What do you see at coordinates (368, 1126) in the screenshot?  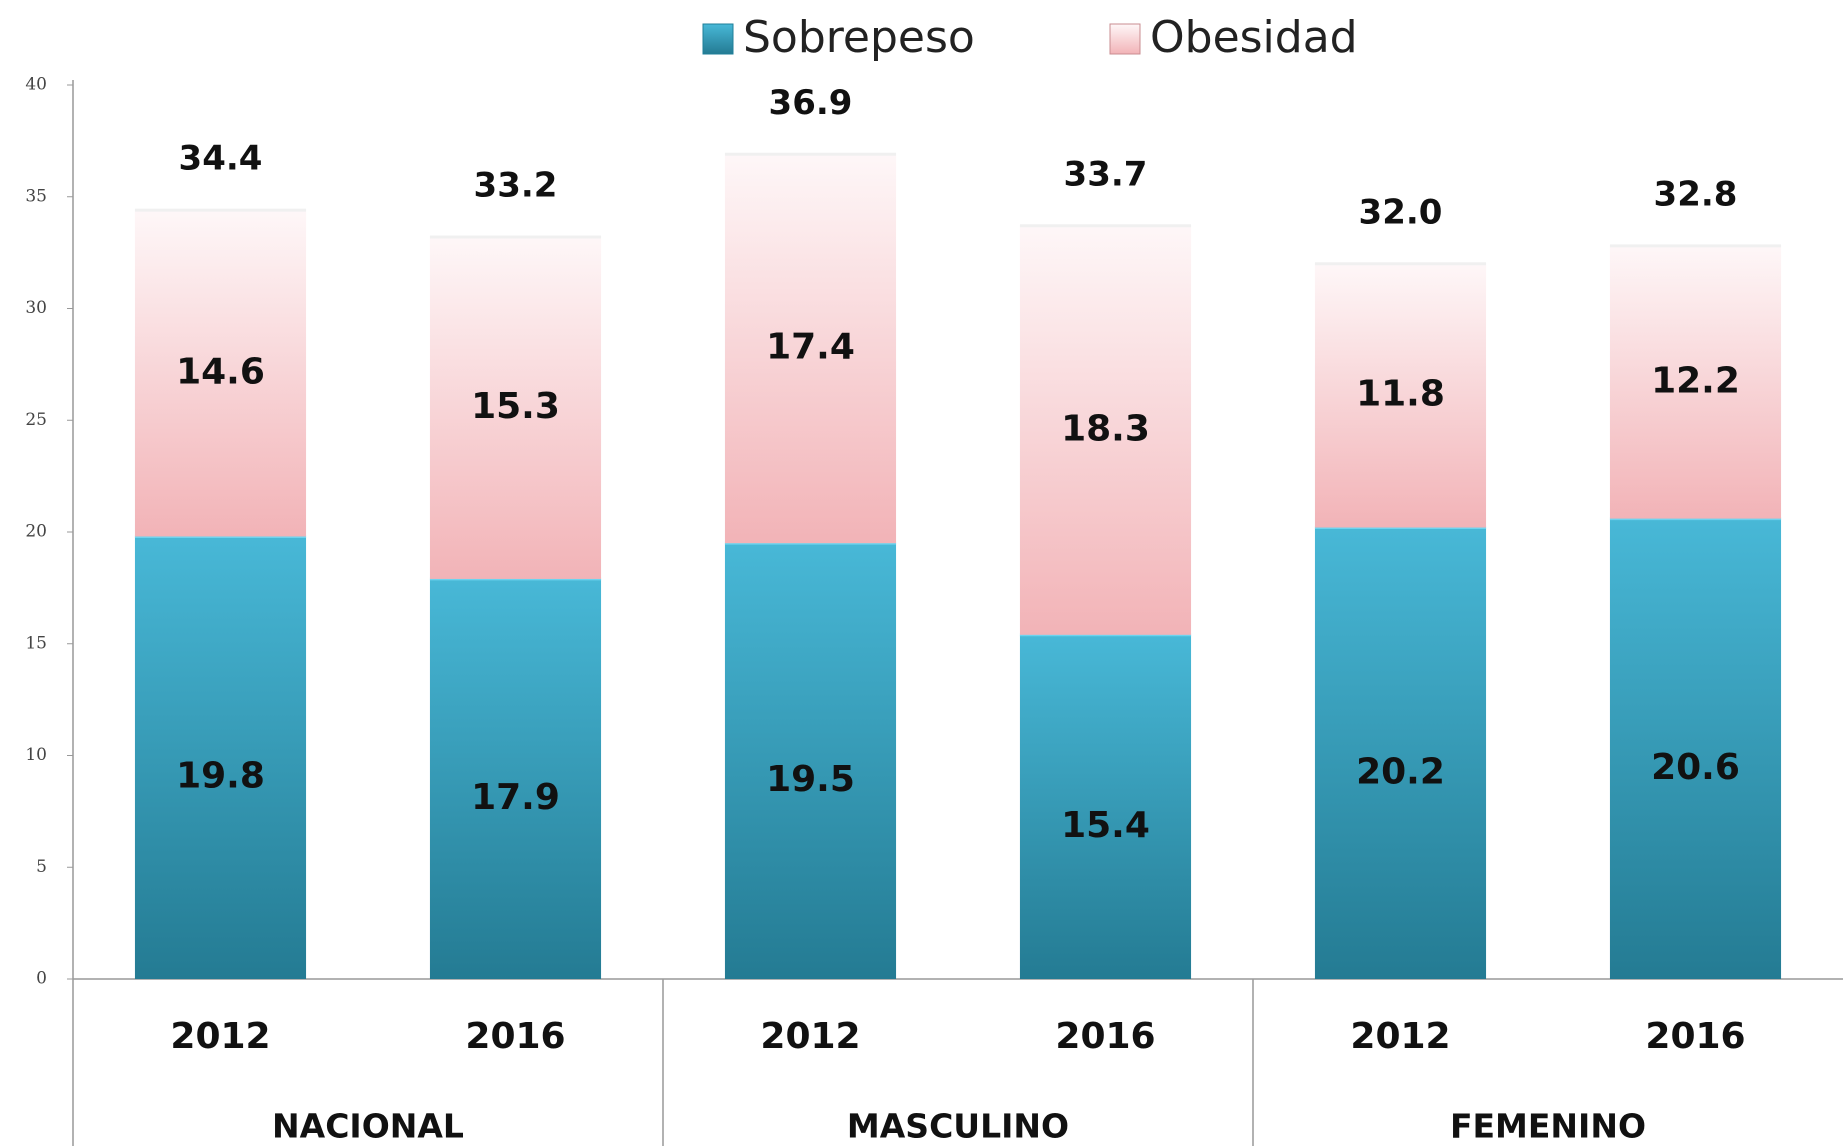 I see `group-label: NACIONAL` at bounding box center [368, 1126].